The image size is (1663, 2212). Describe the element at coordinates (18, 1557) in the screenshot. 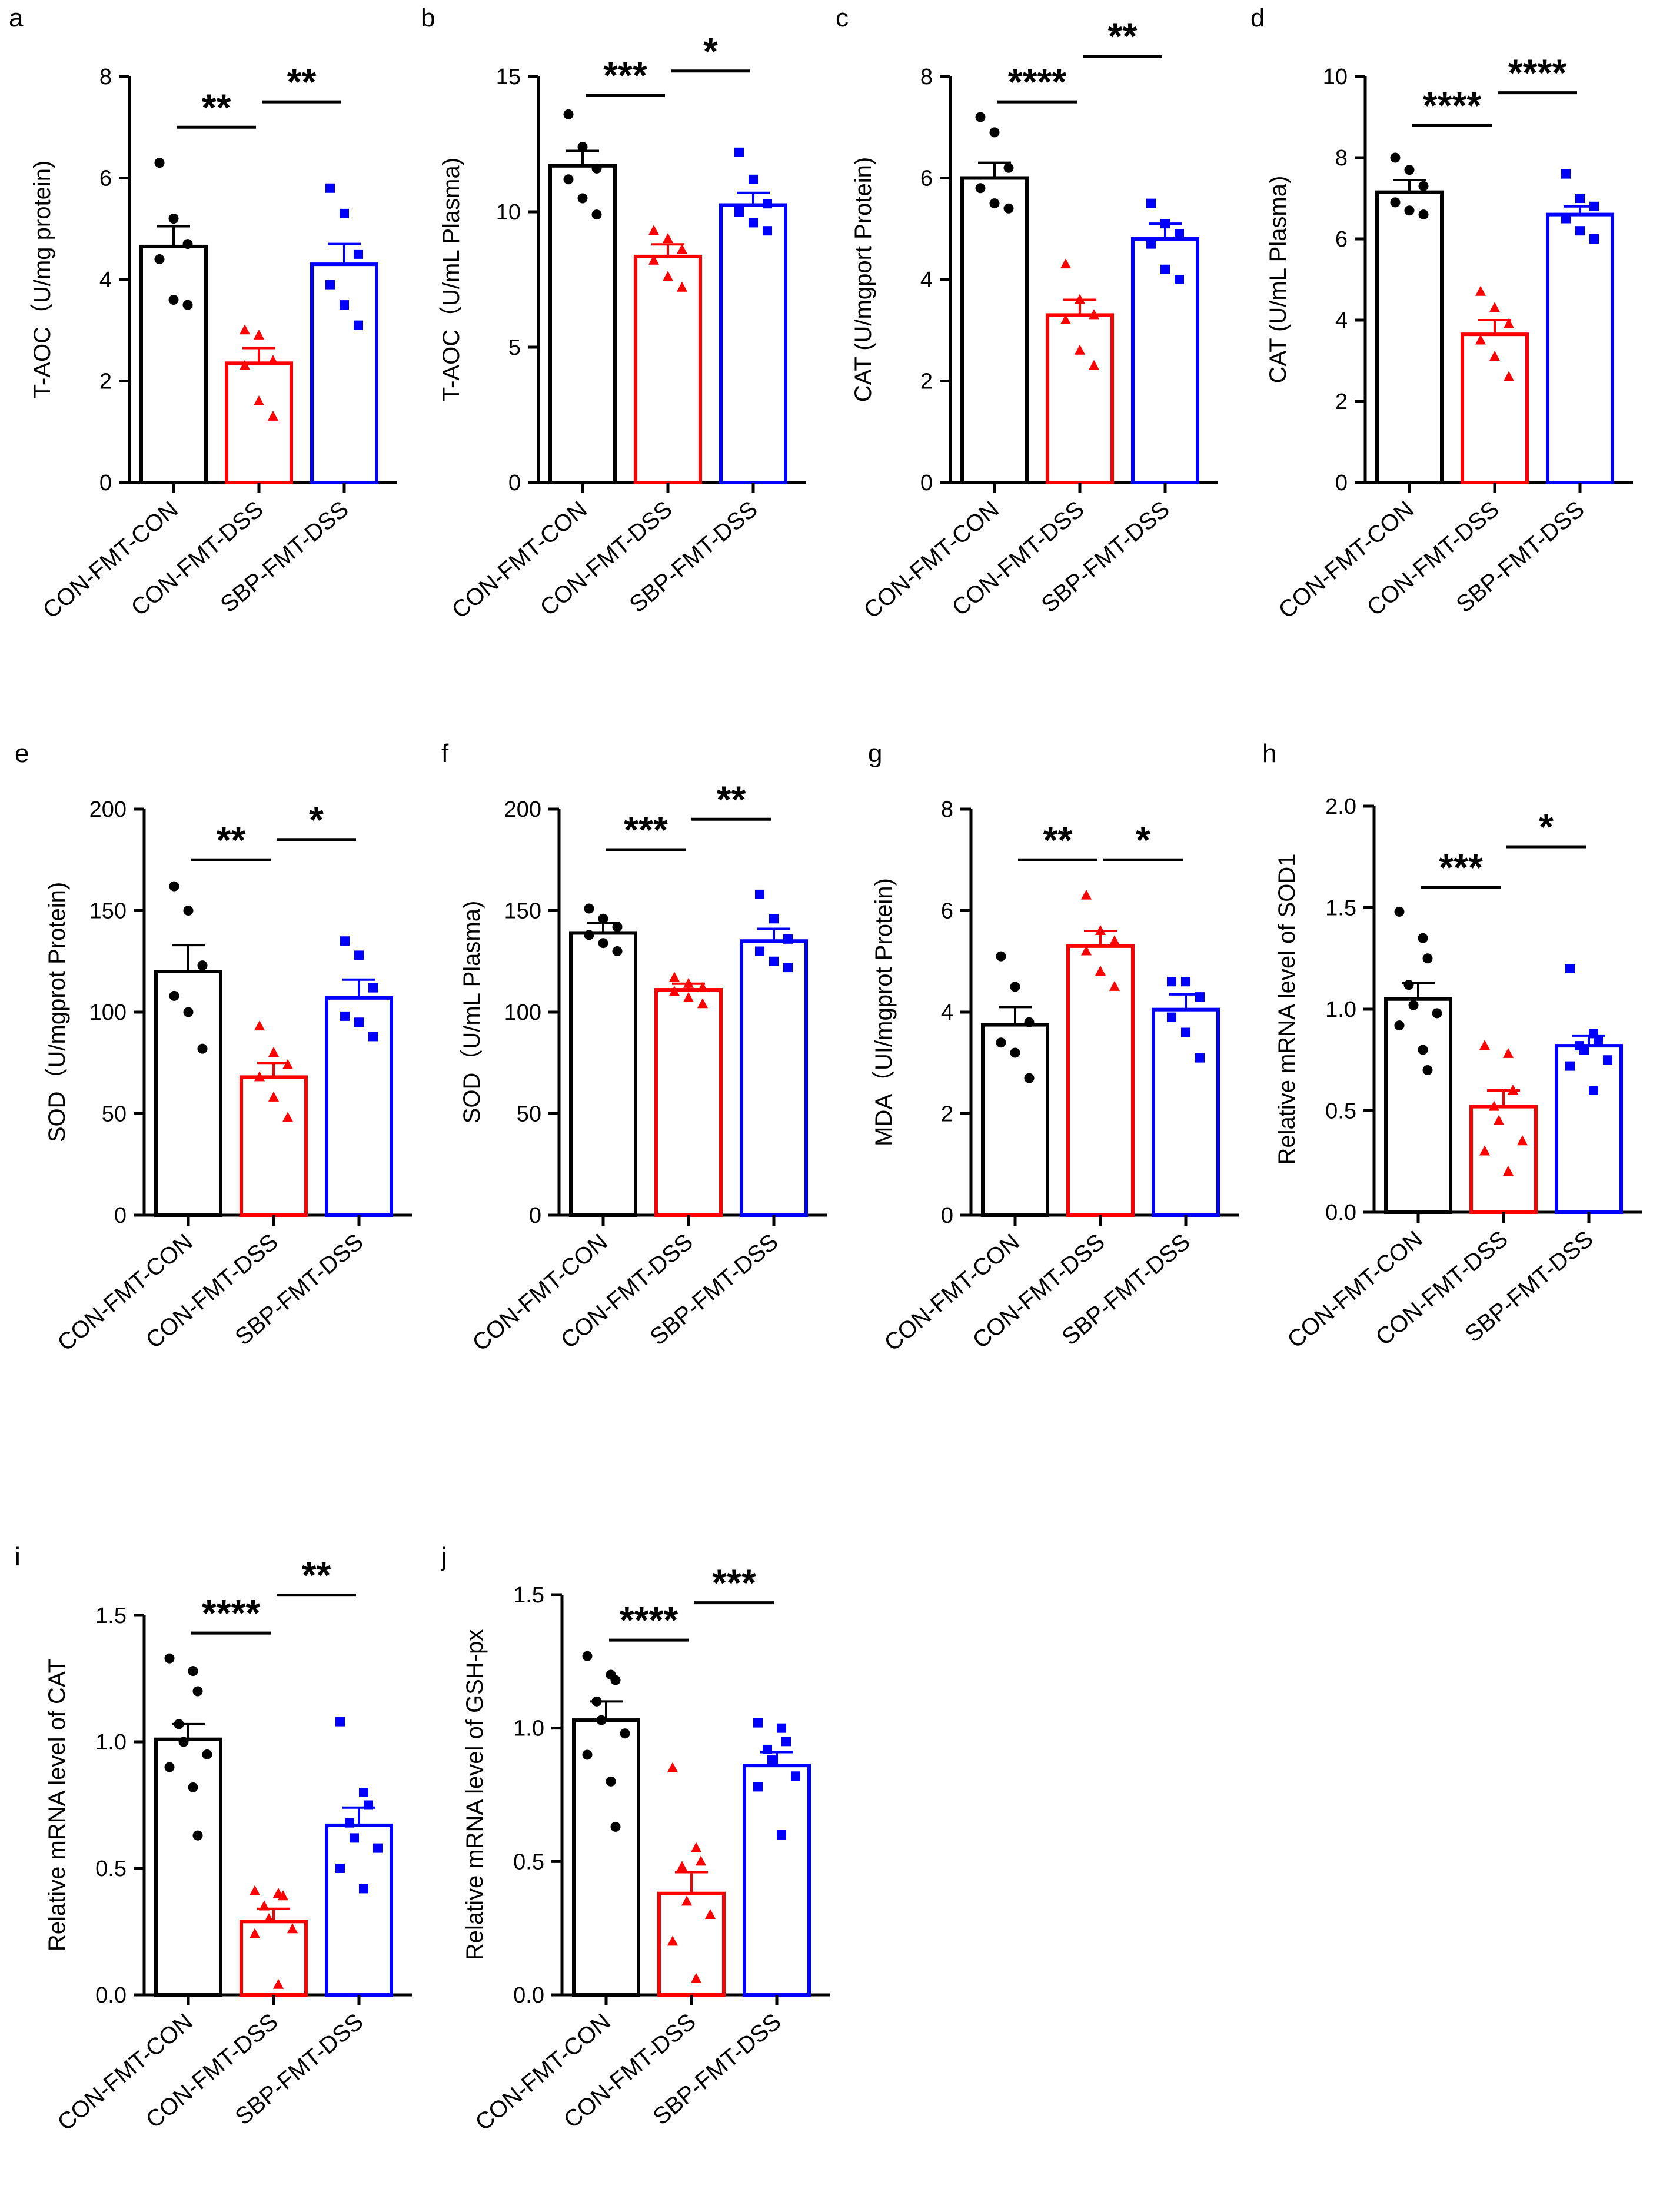

I see `panel-letter: i` at that location.